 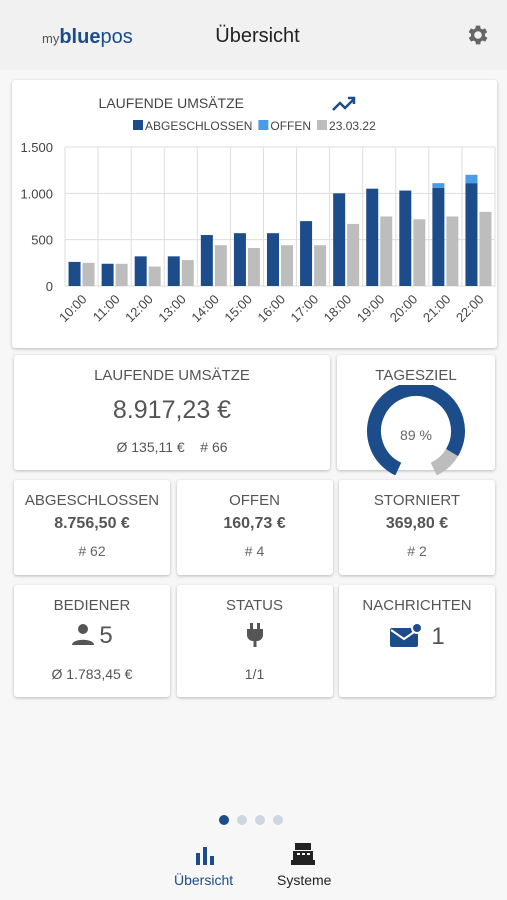 I want to click on x-tick-label: 21:00, so click(x=437, y=309).